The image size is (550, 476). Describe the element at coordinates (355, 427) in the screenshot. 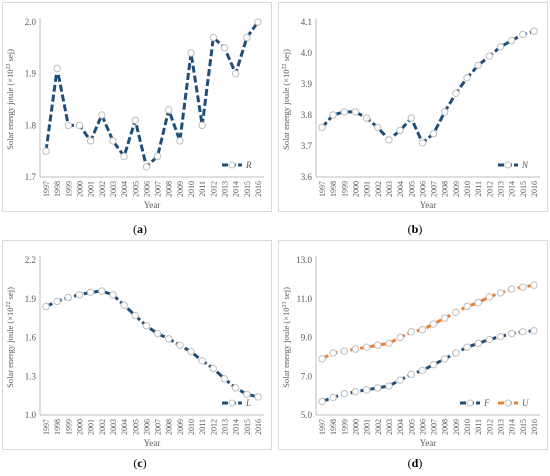

I see `chart-d-xtick-3: 2000` at that location.